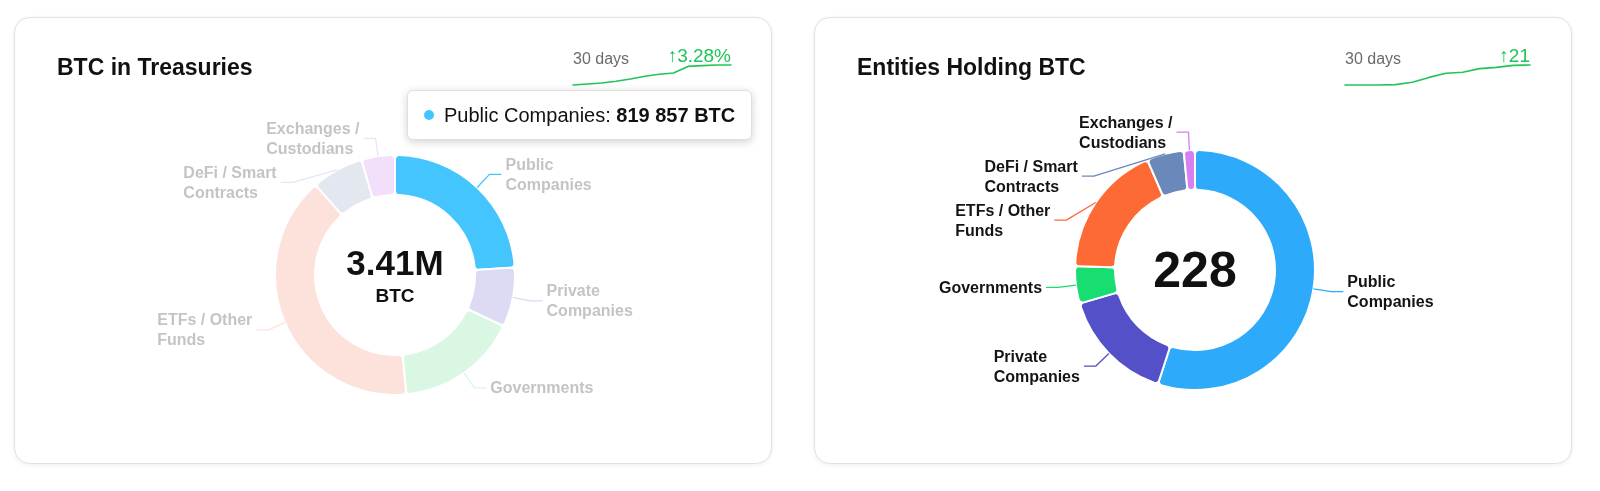  Describe the element at coordinates (699, 55) in the screenshot. I see `annotation: ↑3.28%` at that location.